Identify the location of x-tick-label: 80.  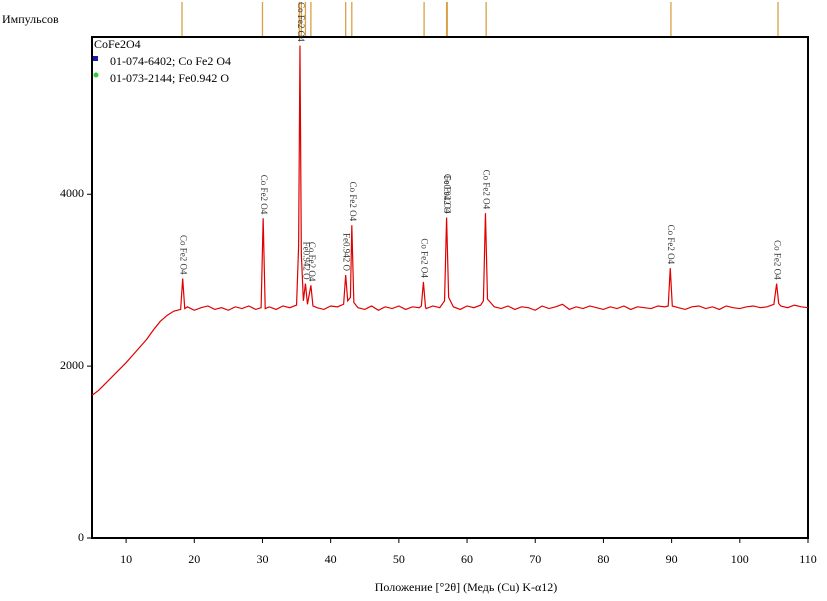
(603, 559).